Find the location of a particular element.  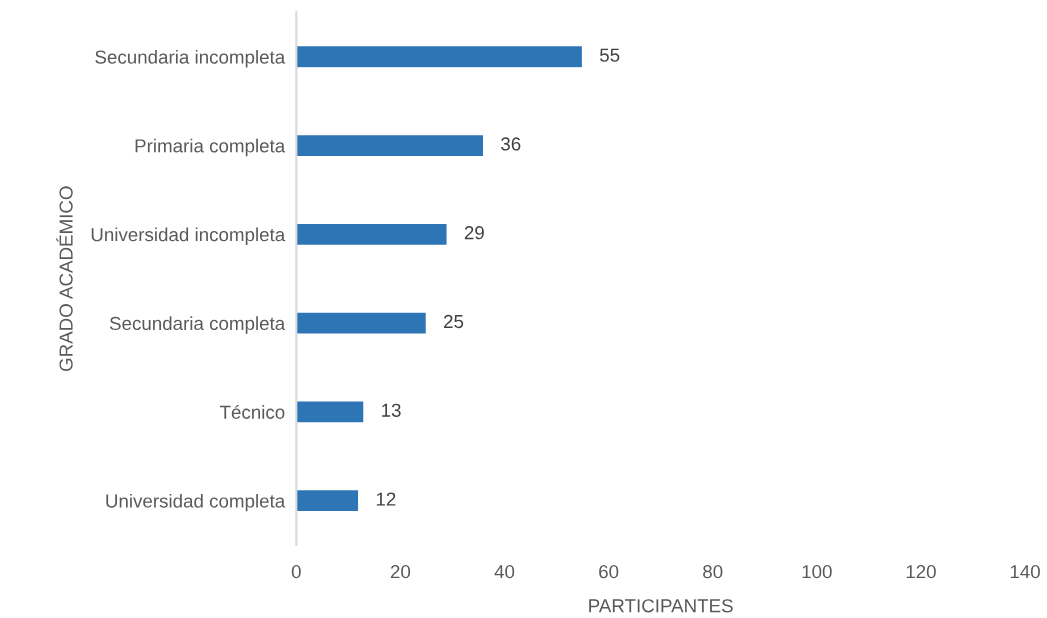

y-tick-label: Técnico is located at coordinates (252, 411).